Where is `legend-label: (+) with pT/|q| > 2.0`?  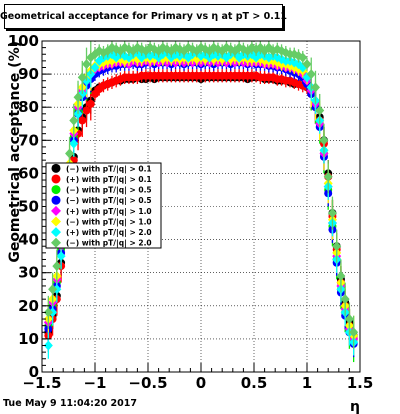 legend-label: (+) with pT/|q| > 2.0 is located at coordinates (109, 233).